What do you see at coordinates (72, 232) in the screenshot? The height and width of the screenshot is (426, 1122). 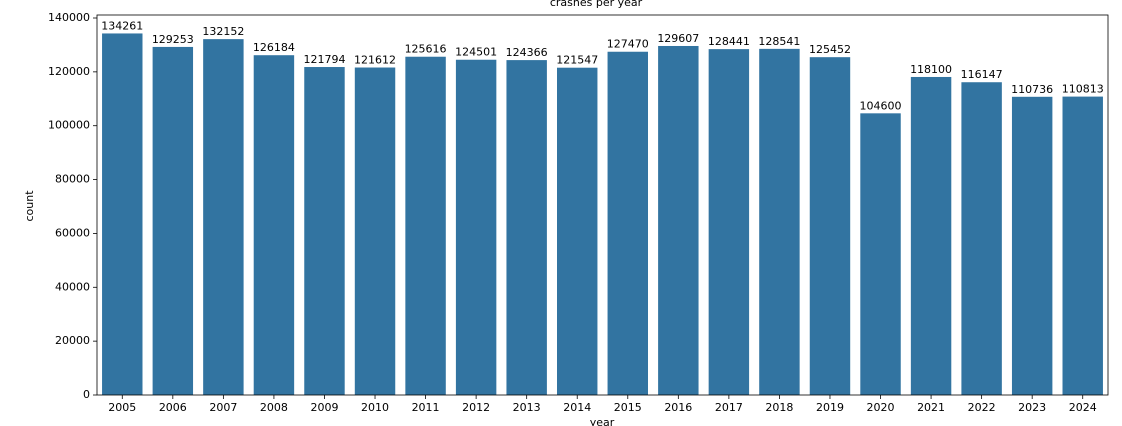 I see `y-tick-label: 60000` at bounding box center [72, 232].